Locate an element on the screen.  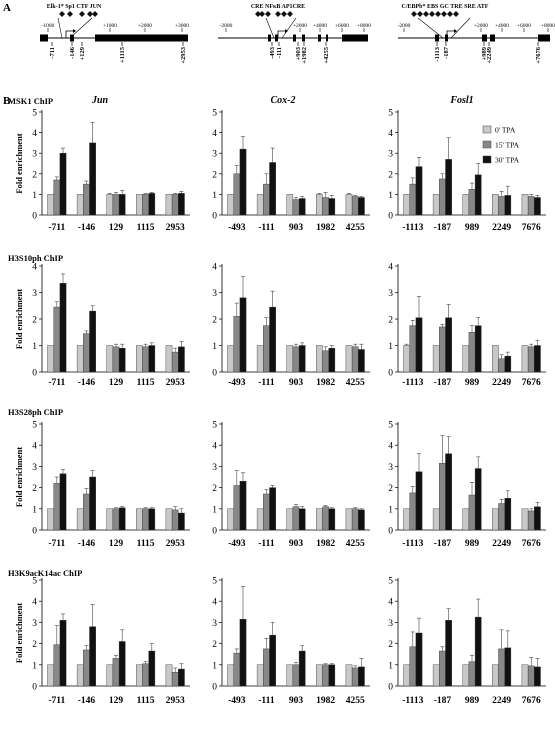
legend: 0' TPA 15' TPA 30' TPA is located at coordinates (501, 145).